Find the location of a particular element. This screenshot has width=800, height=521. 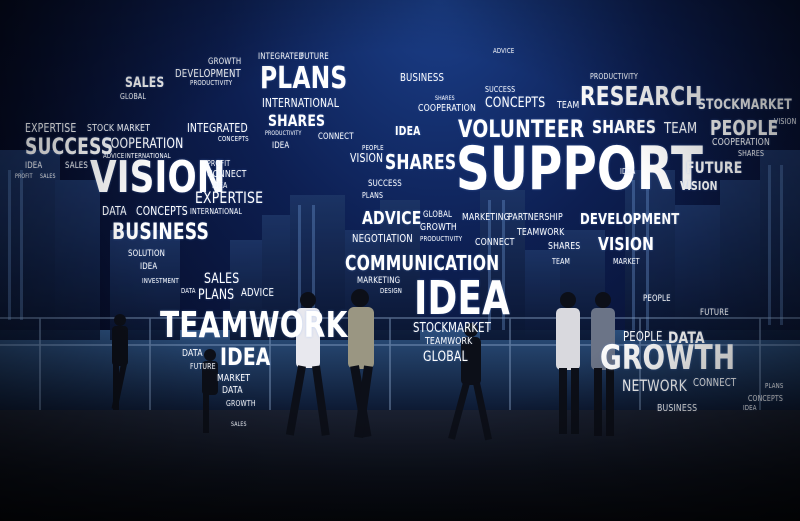

word: INVESTMENT is located at coordinates (160, 281).